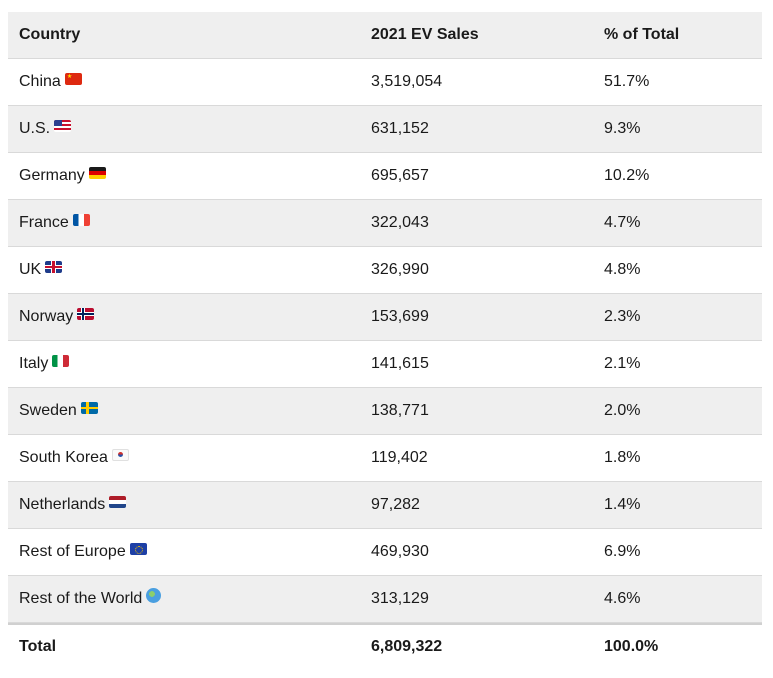 This screenshot has width=773, height=678. What do you see at coordinates (184, 411) in the screenshot?
I see `country-cell: Sweden` at bounding box center [184, 411].